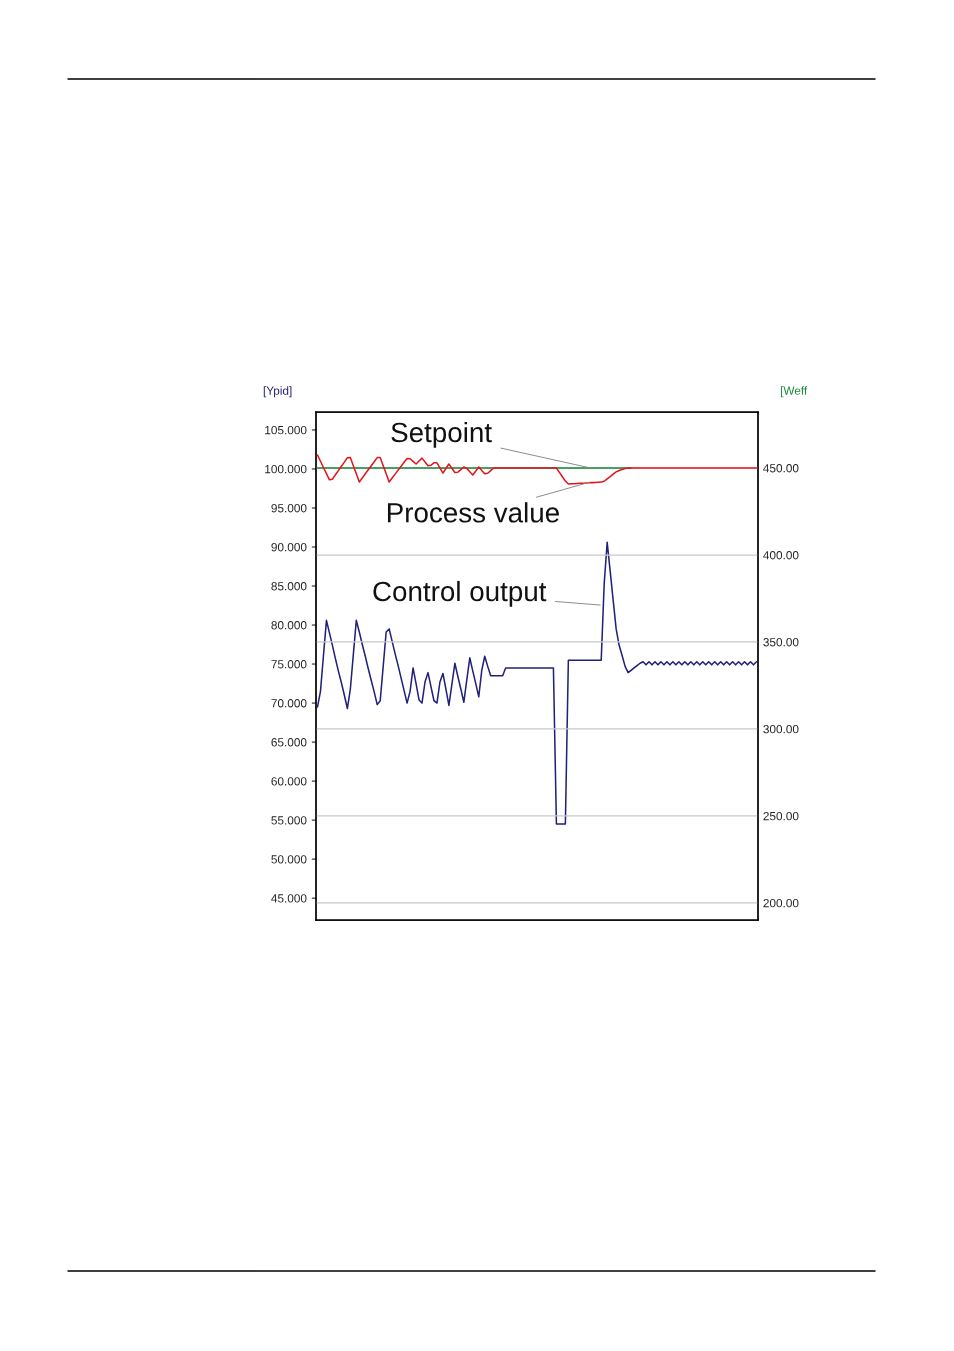 This screenshot has height=1351, width=954. What do you see at coordinates (441, 434) in the screenshot?
I see `series-label: Setpoint` at bounding box center [441, 434].